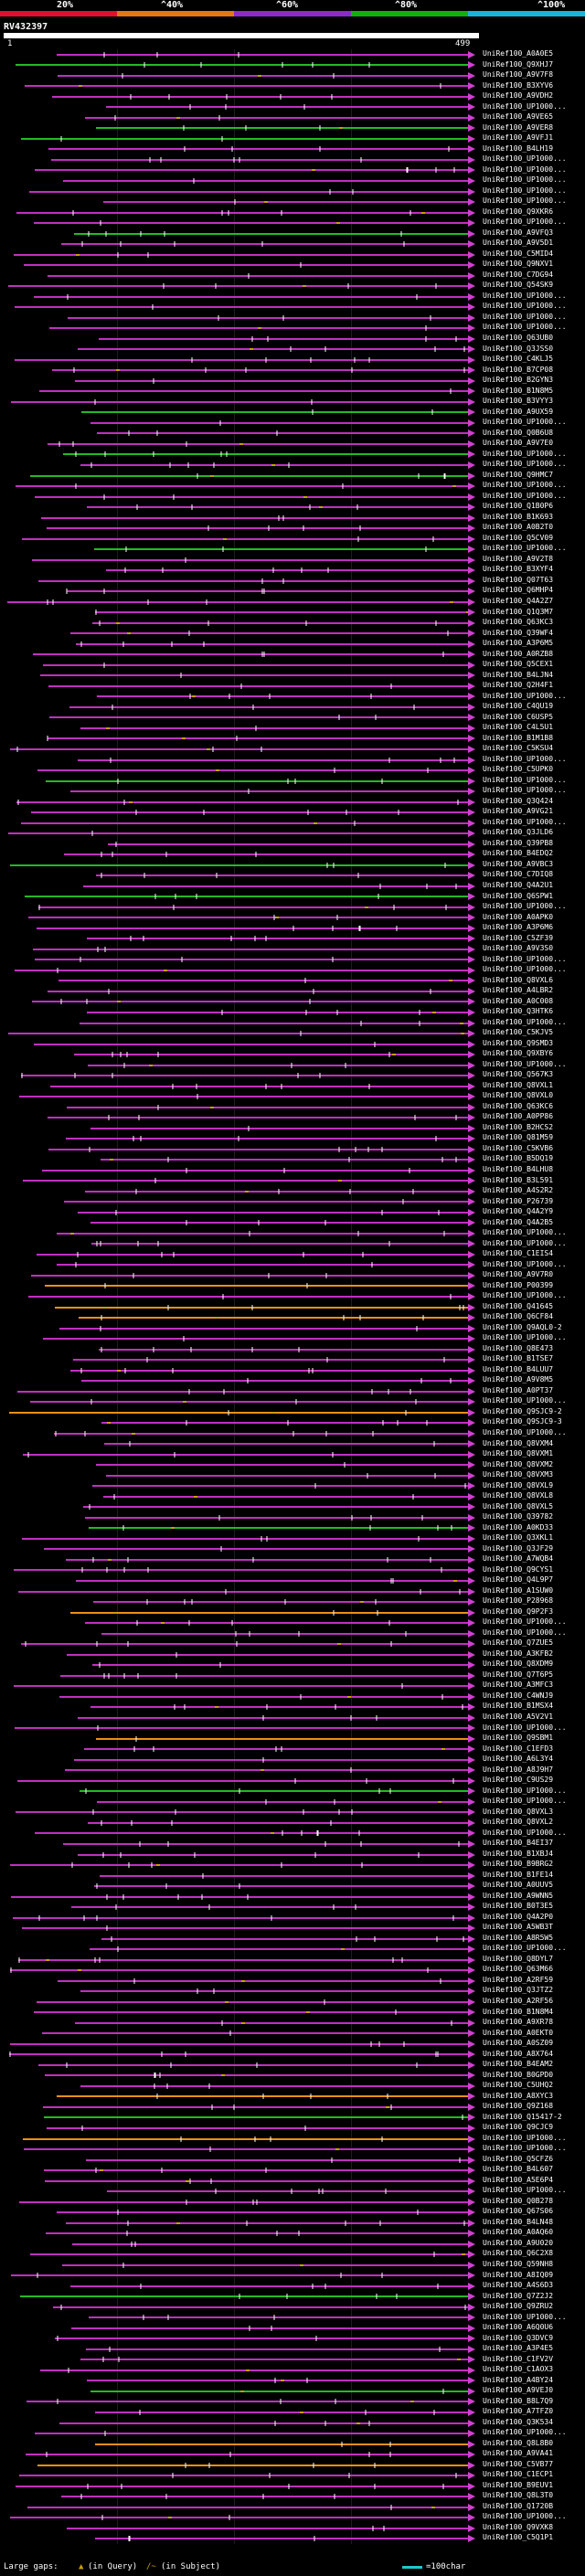  I want to click on hit-label: UniRef100_Q63KC6, so click(518, 1106).